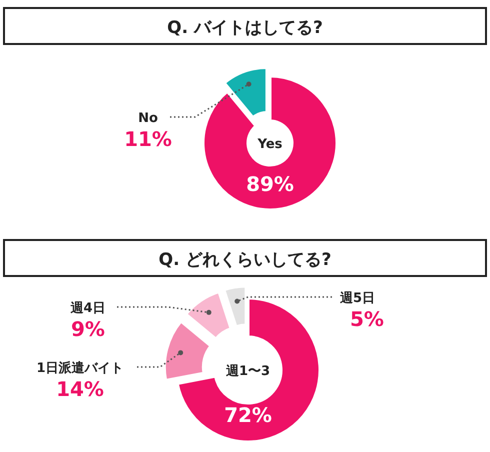 Image resolution: width=490 pixels, height=452 pixels. What do you see at coordinates (367, 319) in the screenshot?
I see `data-label: 5%` at bounding box center [367, 319].